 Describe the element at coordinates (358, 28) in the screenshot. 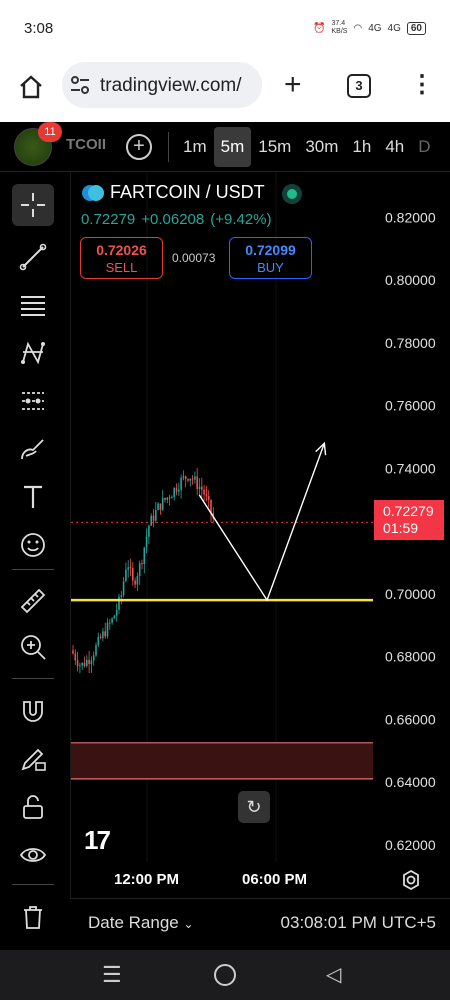

I see `wifi-icon: ◠` at that location.